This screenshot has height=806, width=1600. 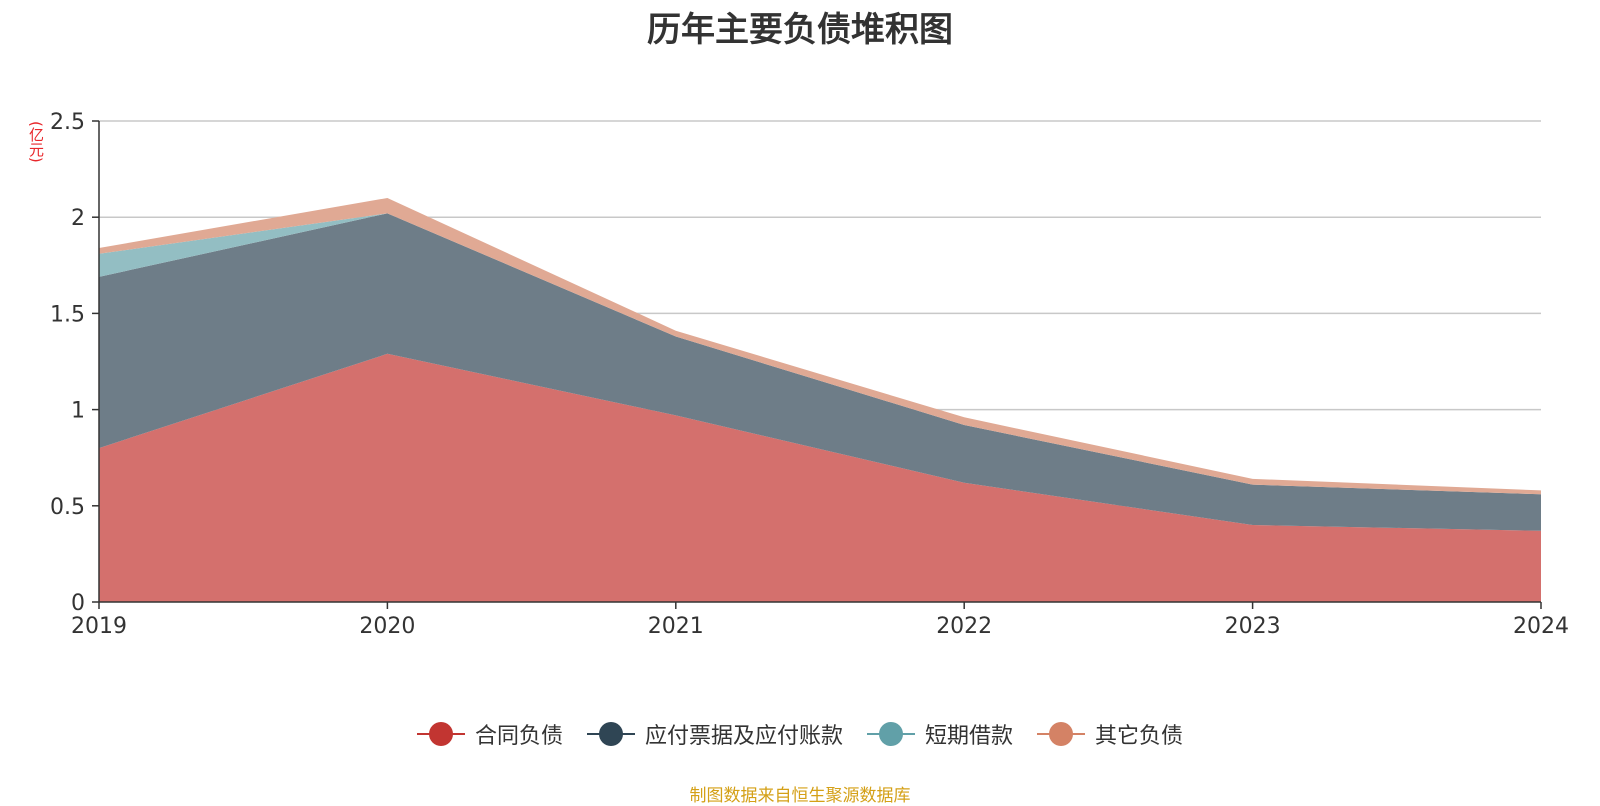 What do you see at coordinates (78, 218) in the screenshot?
I see `y-tick-label: 2` at bounding box center [78, 218].